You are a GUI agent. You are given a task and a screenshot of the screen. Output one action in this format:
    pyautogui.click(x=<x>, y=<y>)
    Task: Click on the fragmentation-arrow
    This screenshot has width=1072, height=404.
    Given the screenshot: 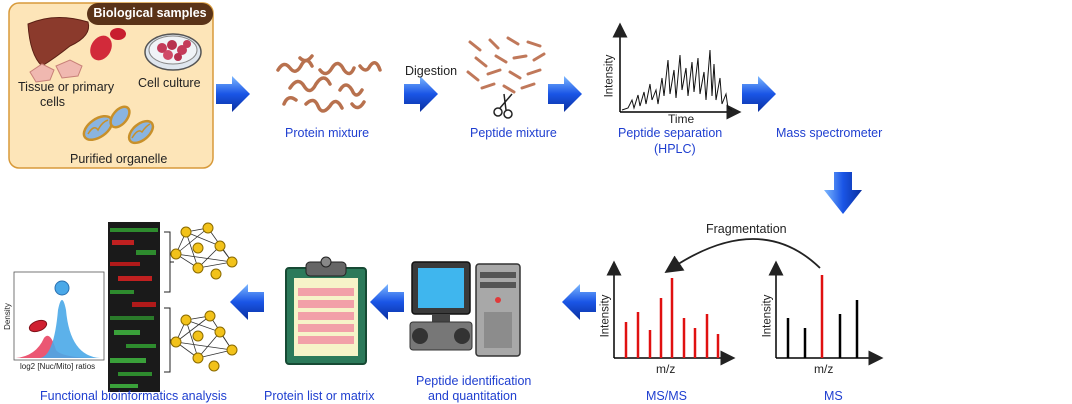 What is the action you would take?
    pyautogui.click(x=742, y=255)
    